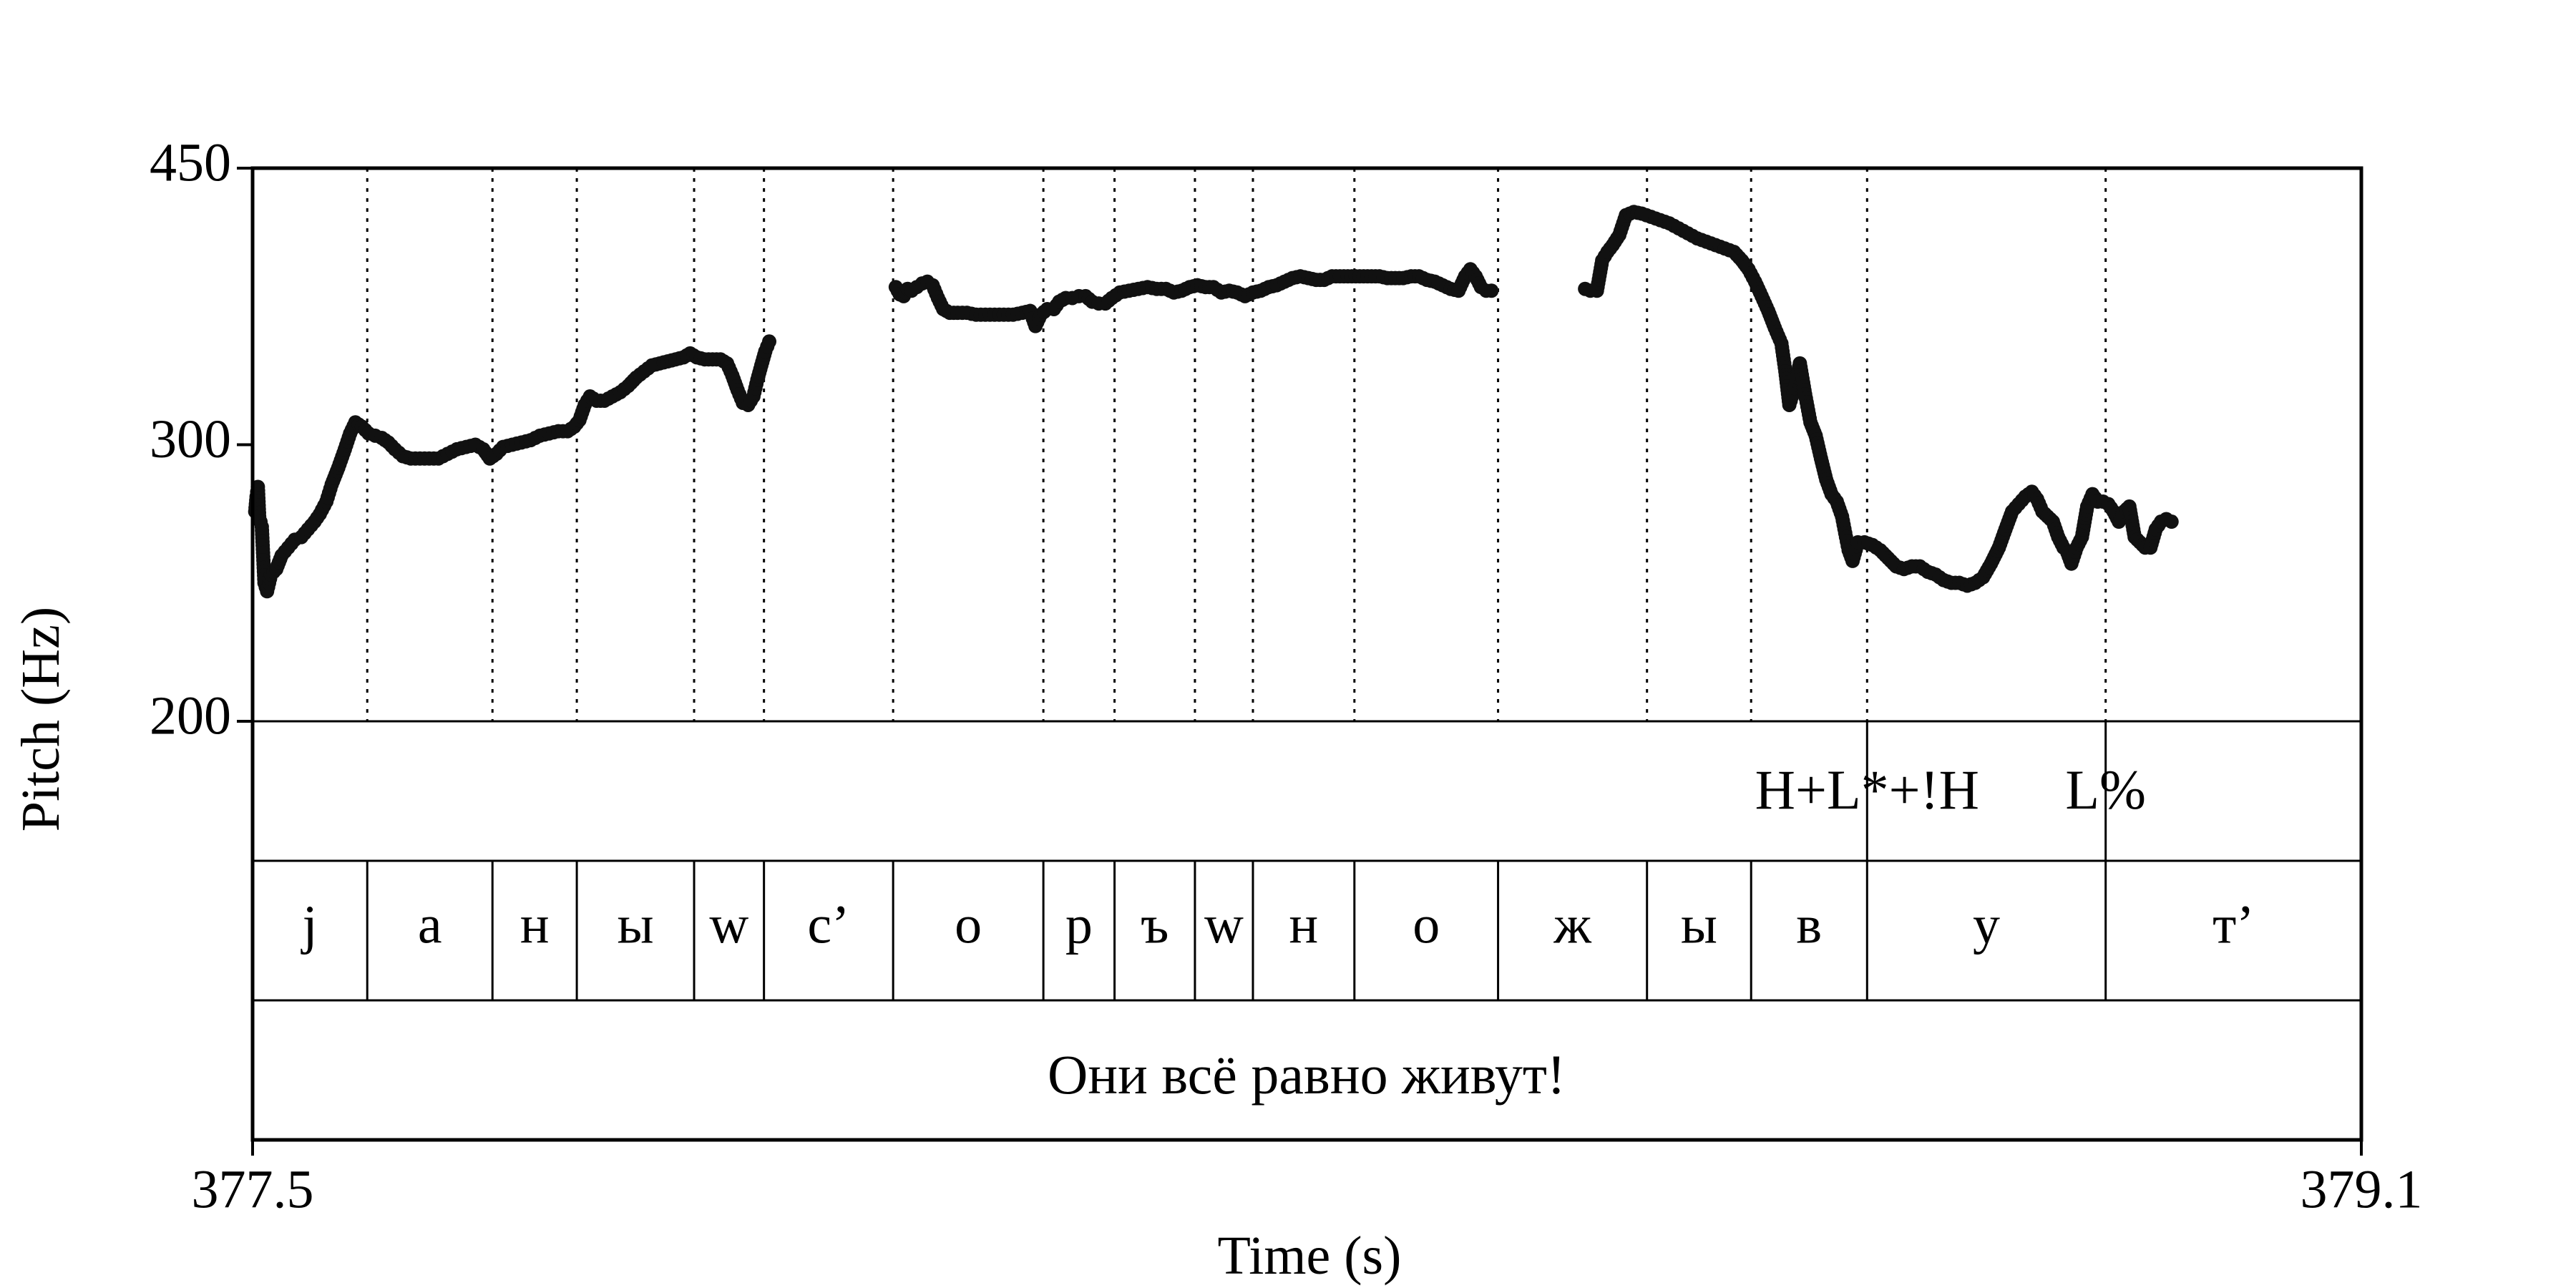 The width and height of the screenshot is (2576, 1288). What do you see at coordinates (1155, 924) in the screenshot?
I see `segment-label-8: ъ` at bounding box center [1155, 924].